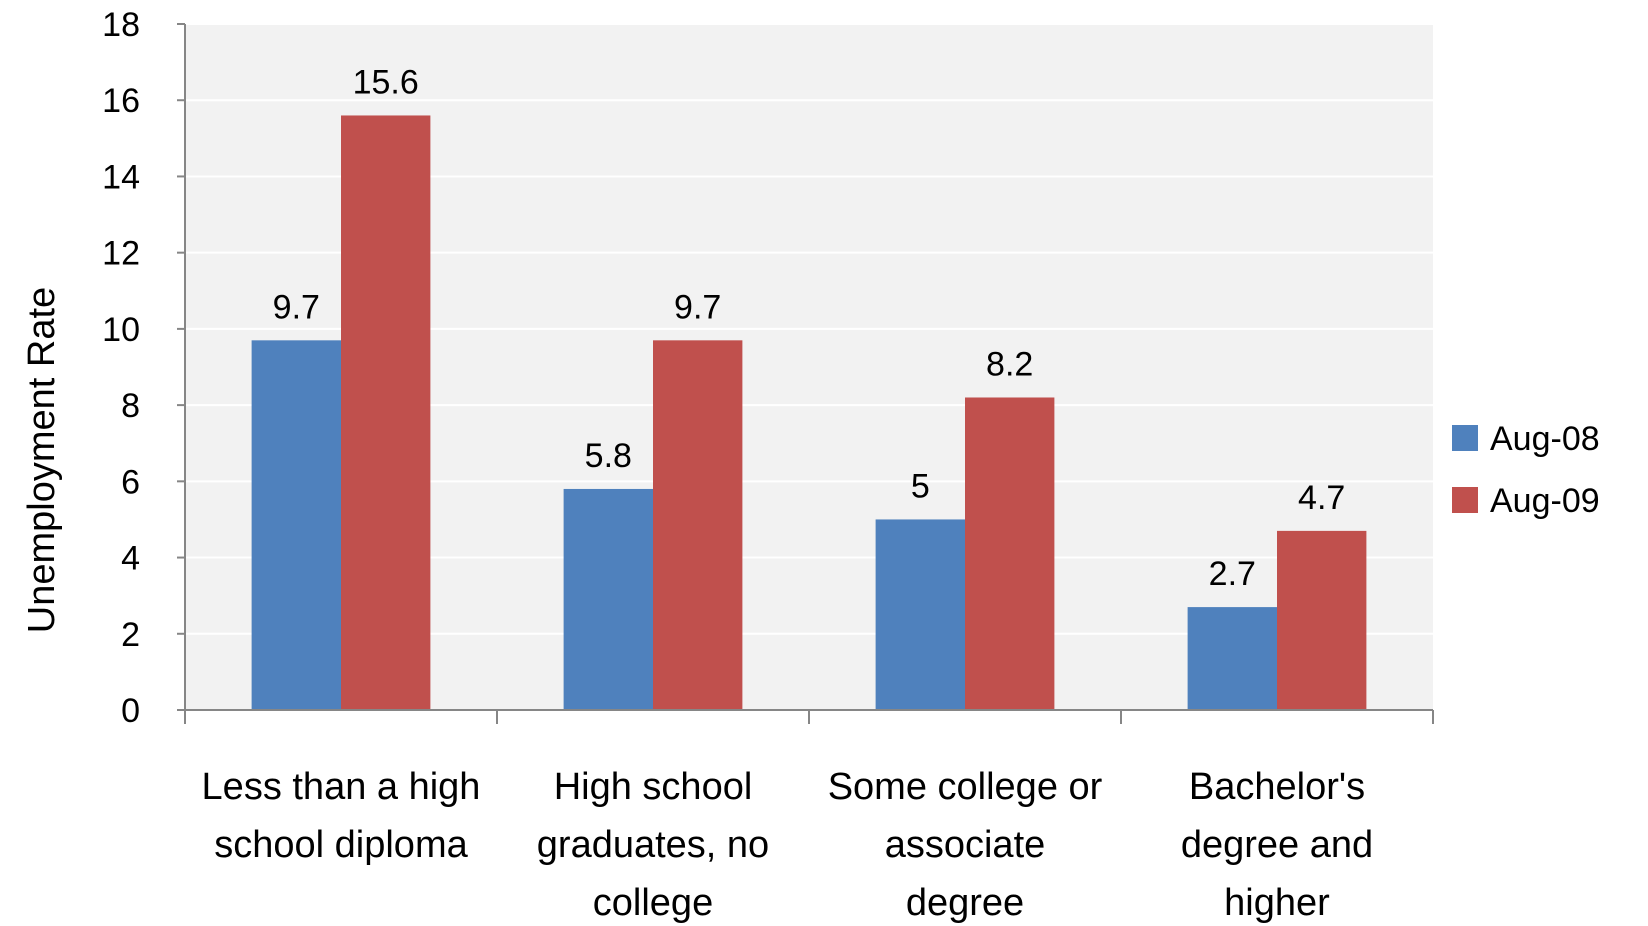 Image resolution: width=1648 pixels, height=926 pixels. I want to click on y-tick-label: 12, so click(121, 254).